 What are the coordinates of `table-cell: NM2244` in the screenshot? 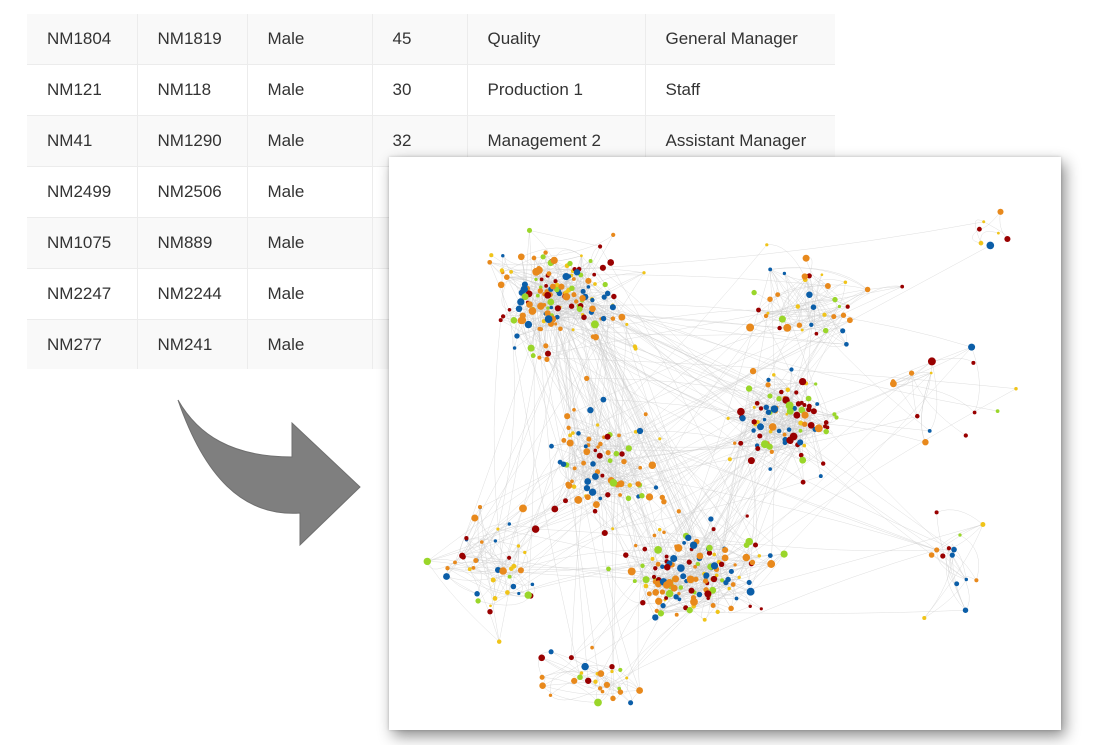 It's located at (192, 294).